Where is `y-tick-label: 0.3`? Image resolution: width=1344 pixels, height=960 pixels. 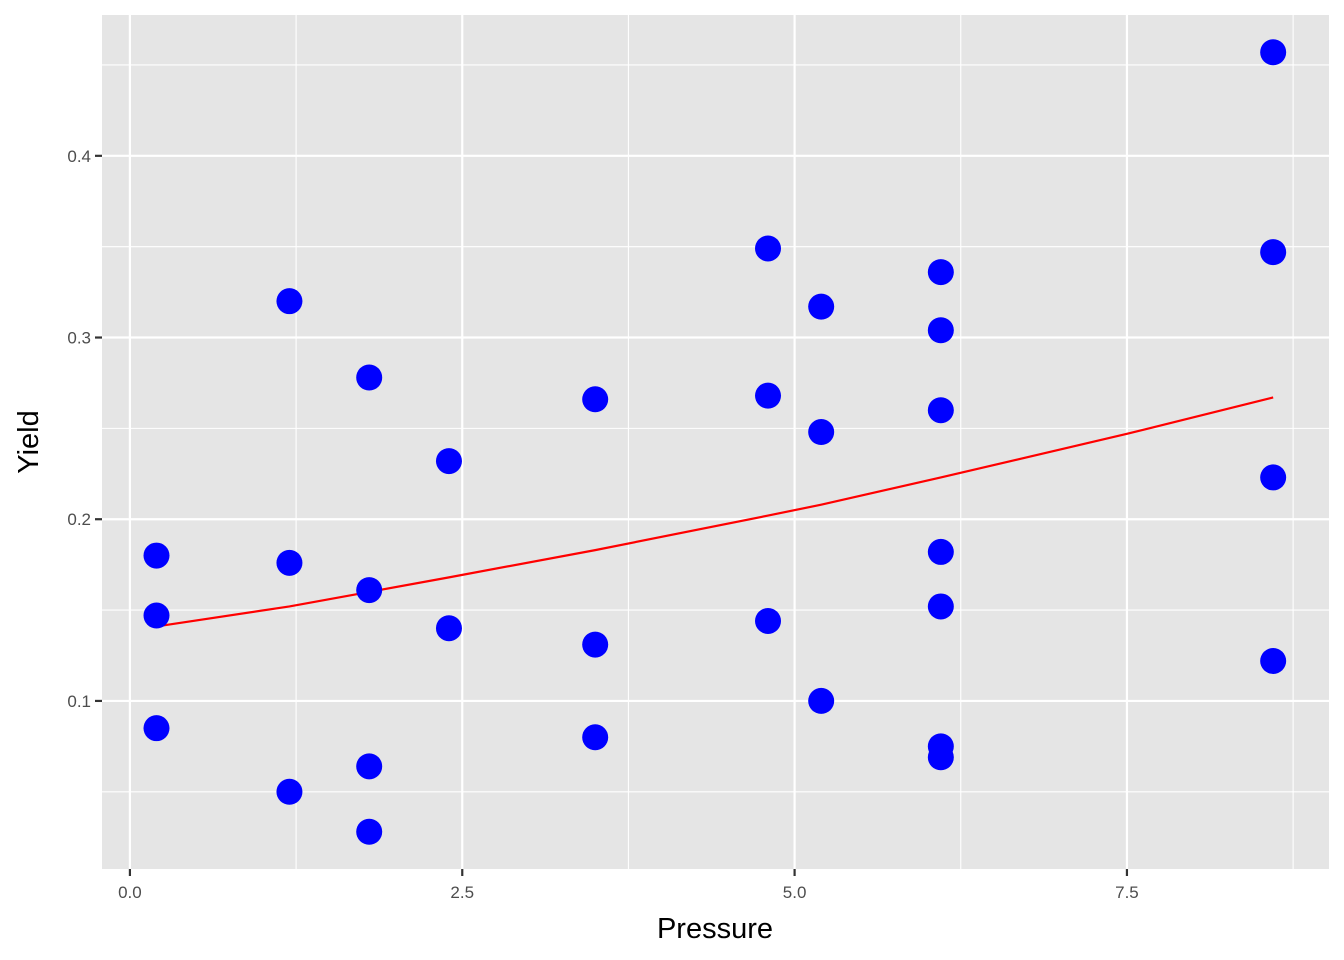
y-tick-label: 0.3 is located at coordinates (79, 338).